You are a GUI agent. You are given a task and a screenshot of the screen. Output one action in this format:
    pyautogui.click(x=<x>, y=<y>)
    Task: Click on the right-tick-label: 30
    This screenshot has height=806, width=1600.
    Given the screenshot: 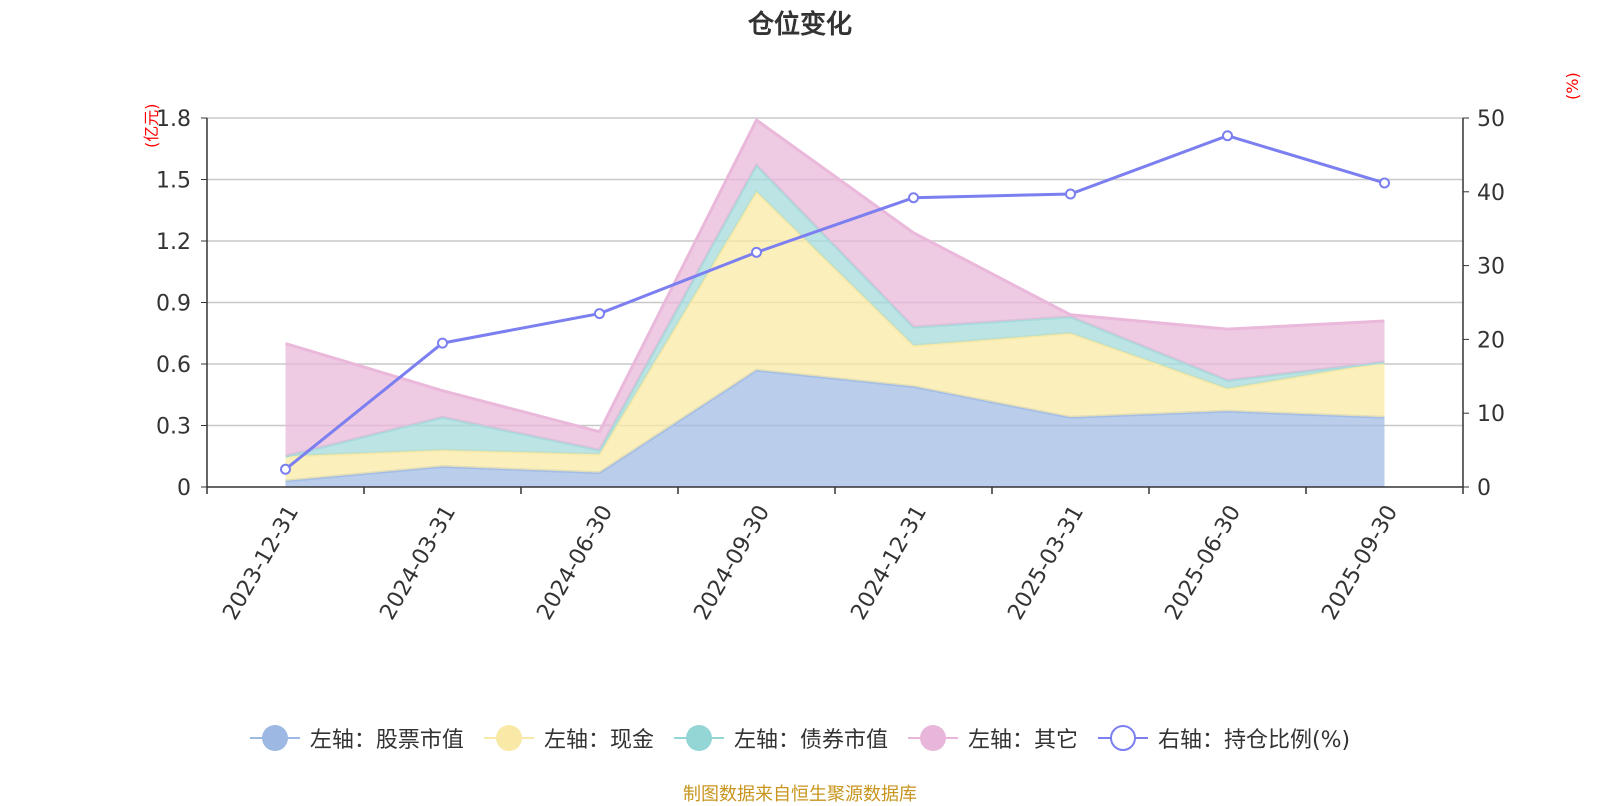 What is the action you would take?
    pyautogui.click(x=1491, y=267)
    